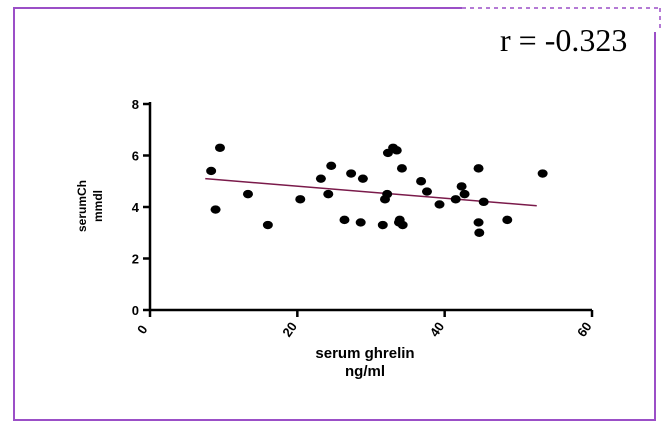  Describe the element at coordinates (437, 329) in the screenshot. I see `x-tick-label: 40` at that location.